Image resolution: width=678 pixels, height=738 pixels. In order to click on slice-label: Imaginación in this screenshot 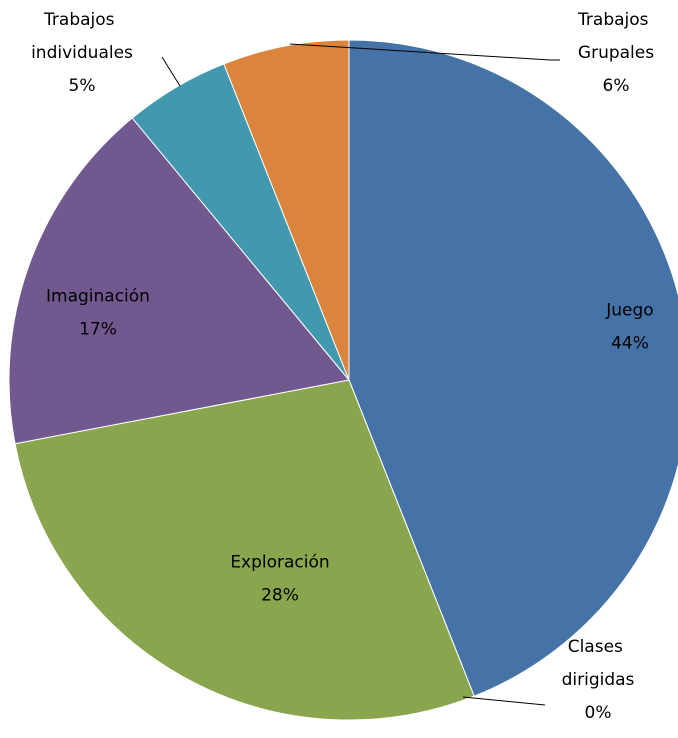, I will do `click(98, 297)`.